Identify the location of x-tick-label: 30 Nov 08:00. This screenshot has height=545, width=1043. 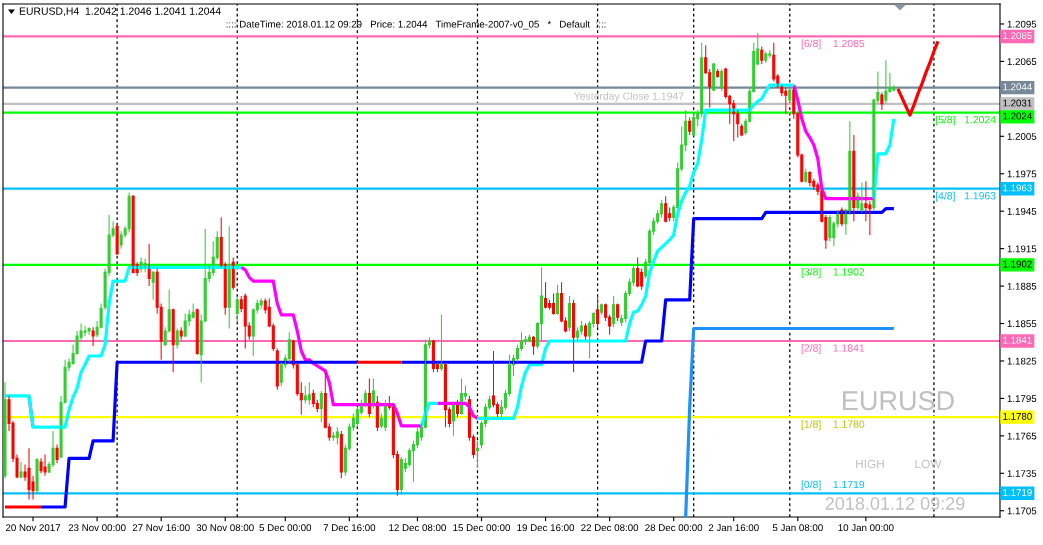
(225, 528).